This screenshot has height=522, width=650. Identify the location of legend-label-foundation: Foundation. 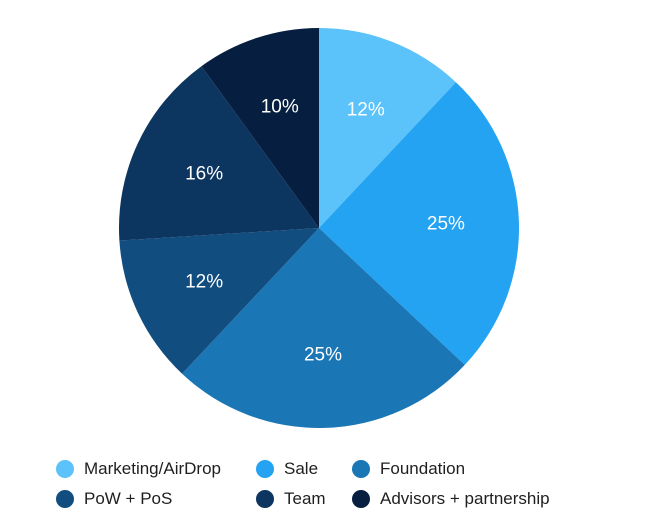
(423, 468).